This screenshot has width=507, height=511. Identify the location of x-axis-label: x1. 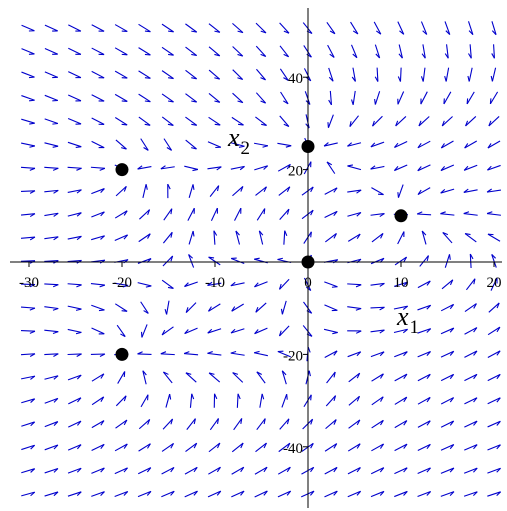
(407, 320).